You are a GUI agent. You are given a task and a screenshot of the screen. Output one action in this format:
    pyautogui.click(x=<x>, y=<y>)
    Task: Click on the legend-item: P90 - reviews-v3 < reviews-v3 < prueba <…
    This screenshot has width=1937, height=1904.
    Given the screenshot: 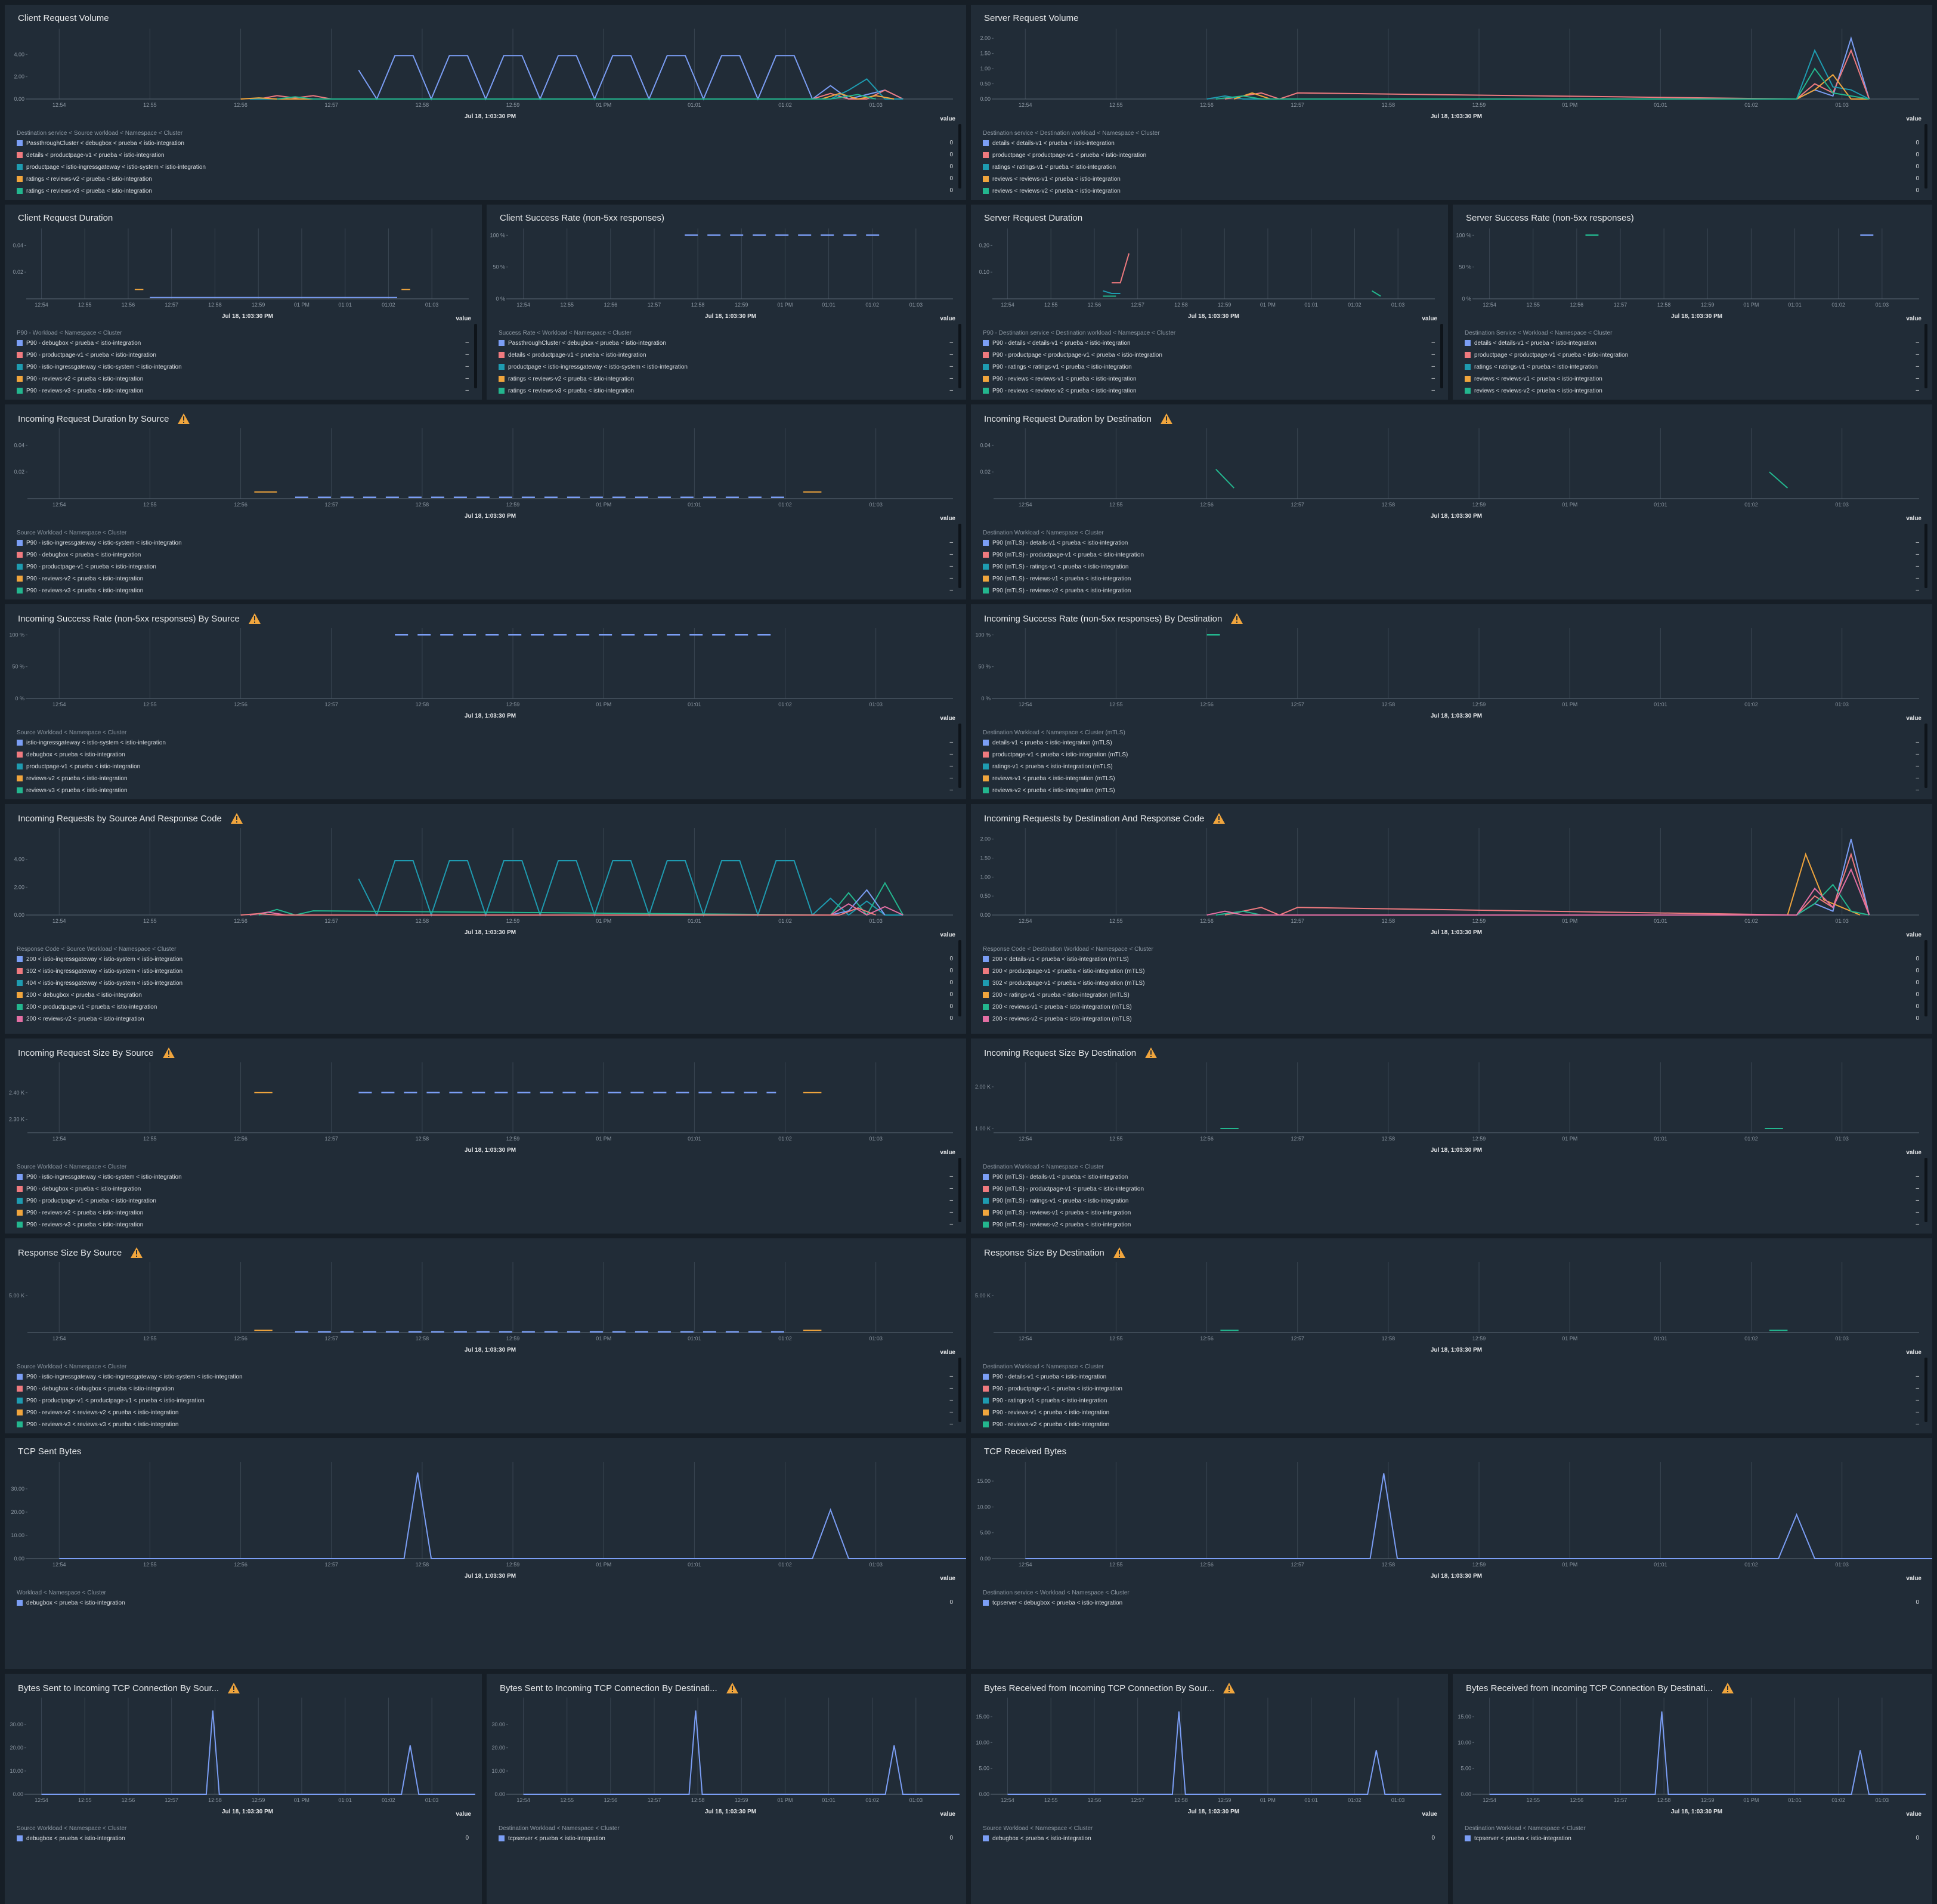 What is the action you would take?
    pyautogui.click(x=485, y=1424)
    